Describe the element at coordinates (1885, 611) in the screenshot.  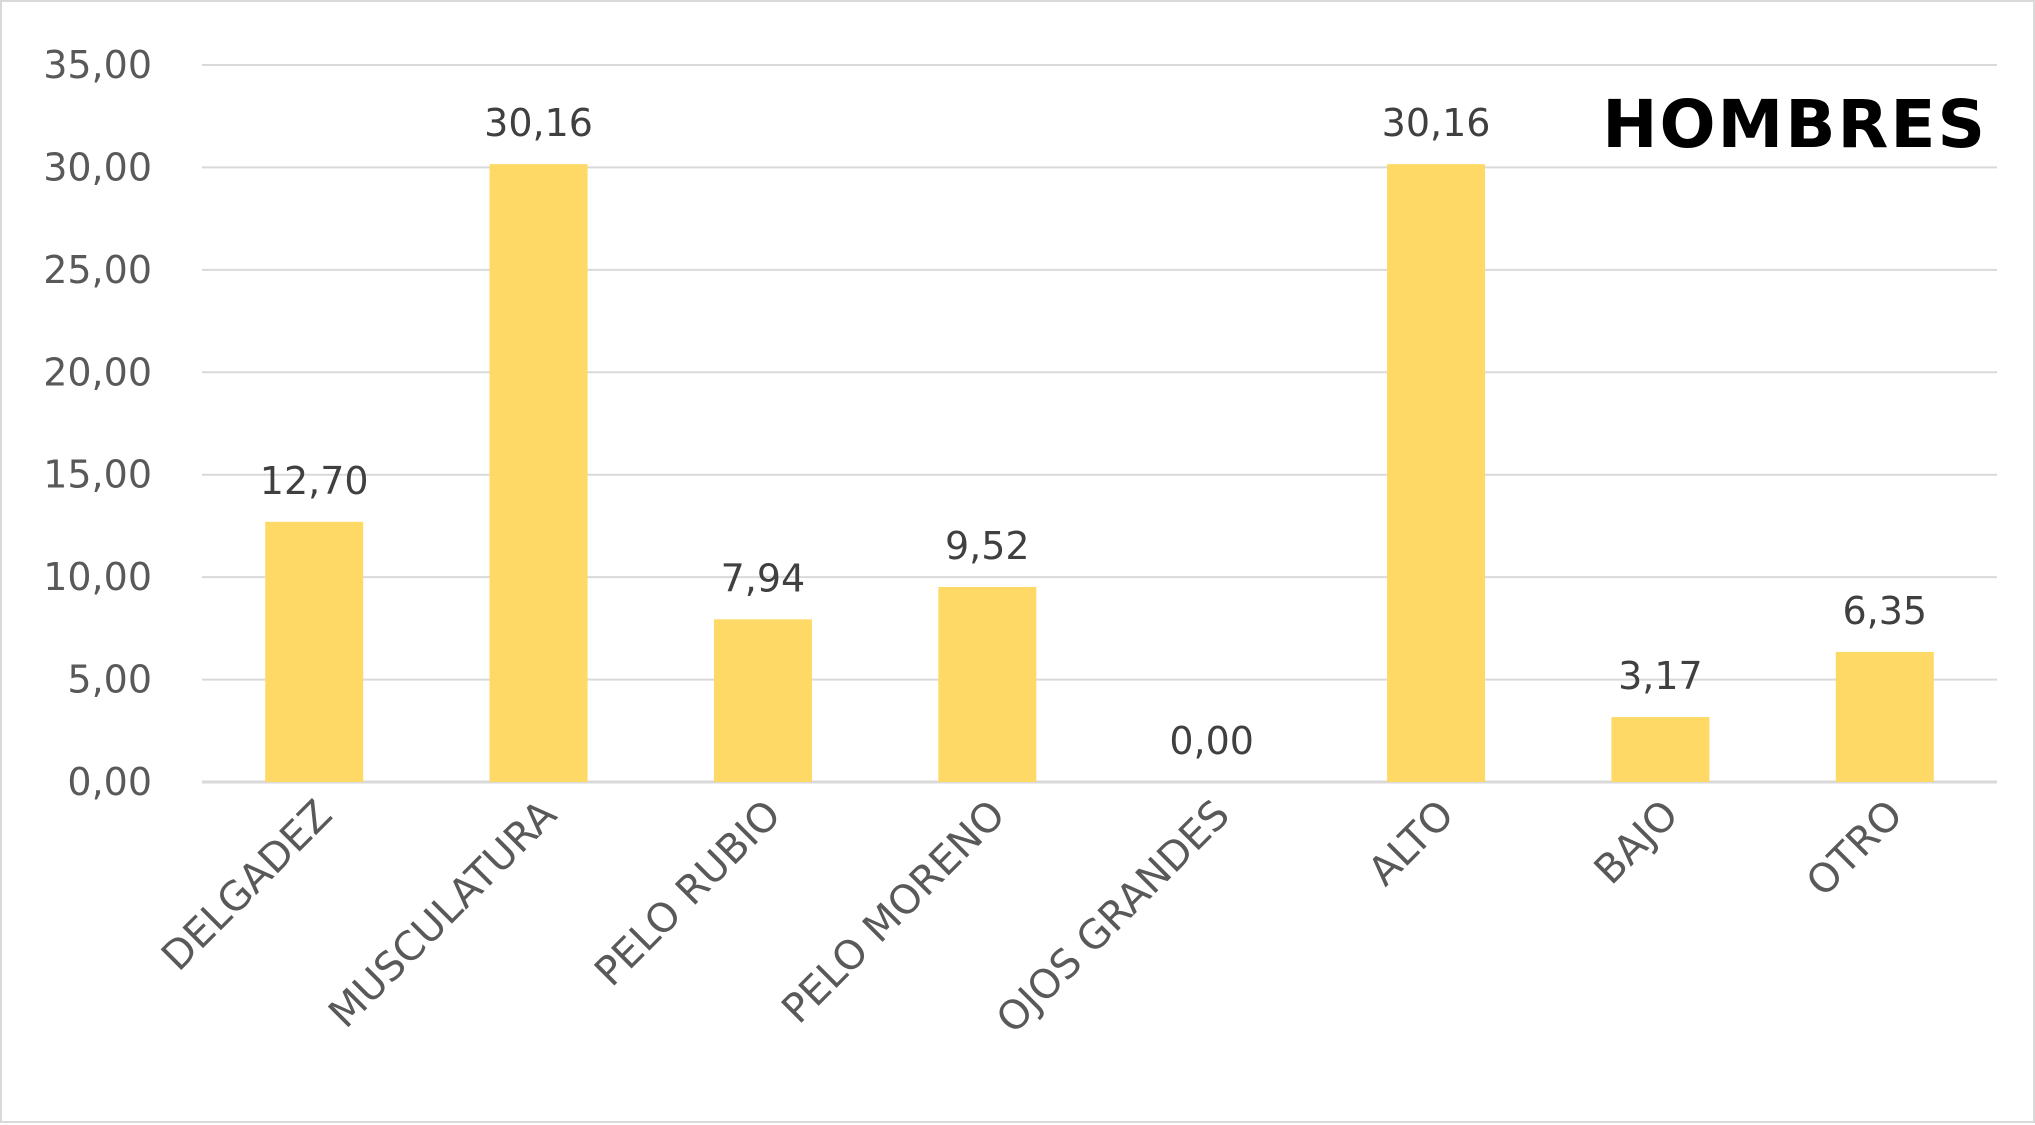
I see `data-label: 6,35` at that location.